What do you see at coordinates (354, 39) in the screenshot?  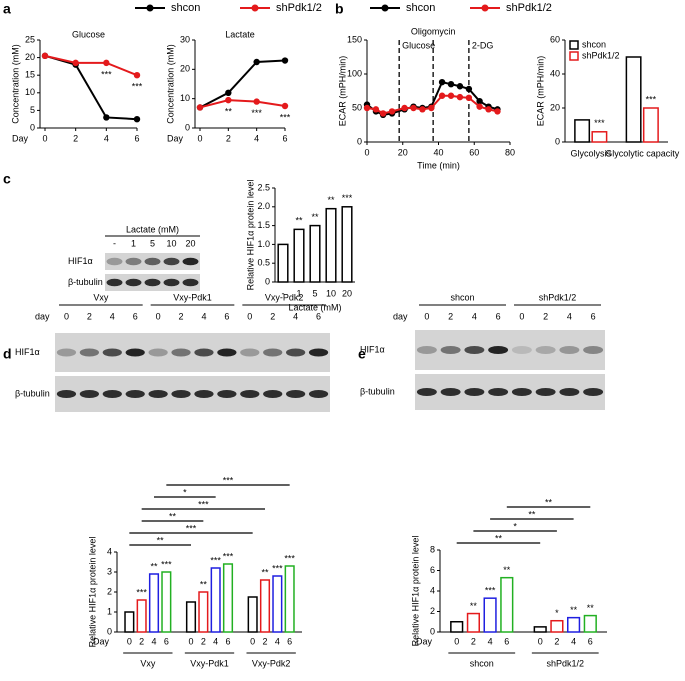 I see `y-tick-label: 150` at bounding box center [354, 39].